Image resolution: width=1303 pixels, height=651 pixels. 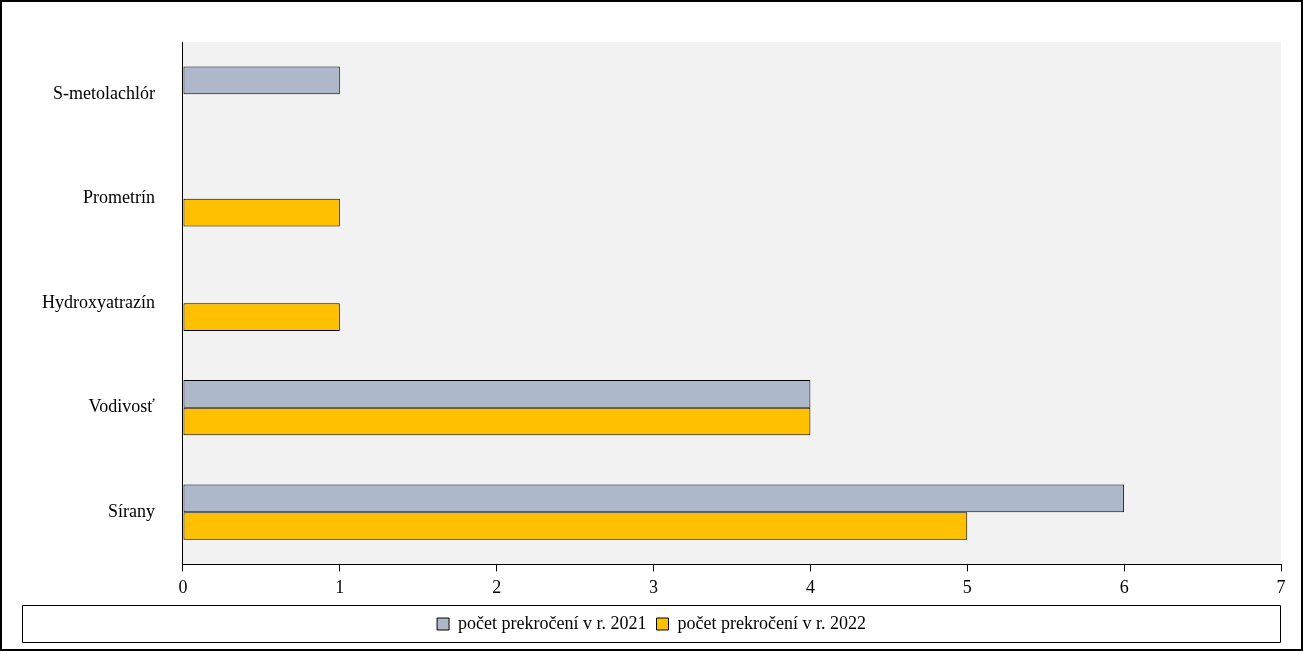 What do you see at coordinates (810, 586) in the screenshot?
I see `x-tick-label: 4` at bounding box center [810, 586].